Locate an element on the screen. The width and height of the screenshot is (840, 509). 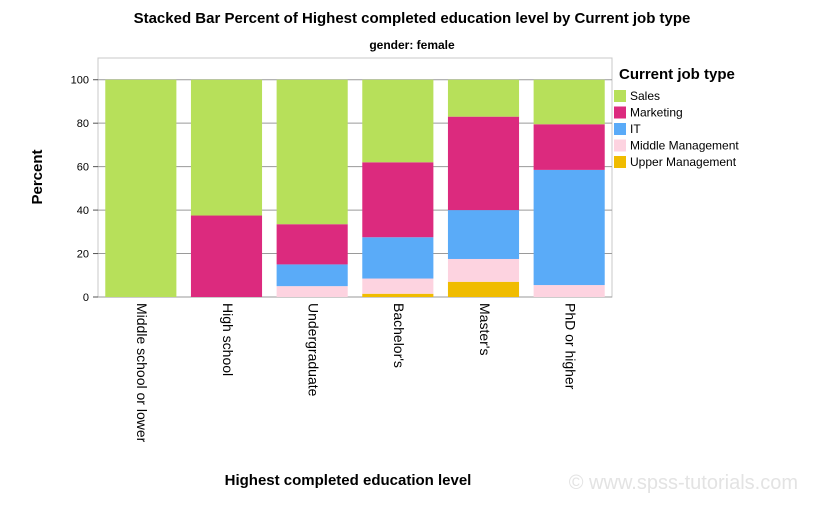
legend-label: Upper Management is located at coordinates (683, 162).